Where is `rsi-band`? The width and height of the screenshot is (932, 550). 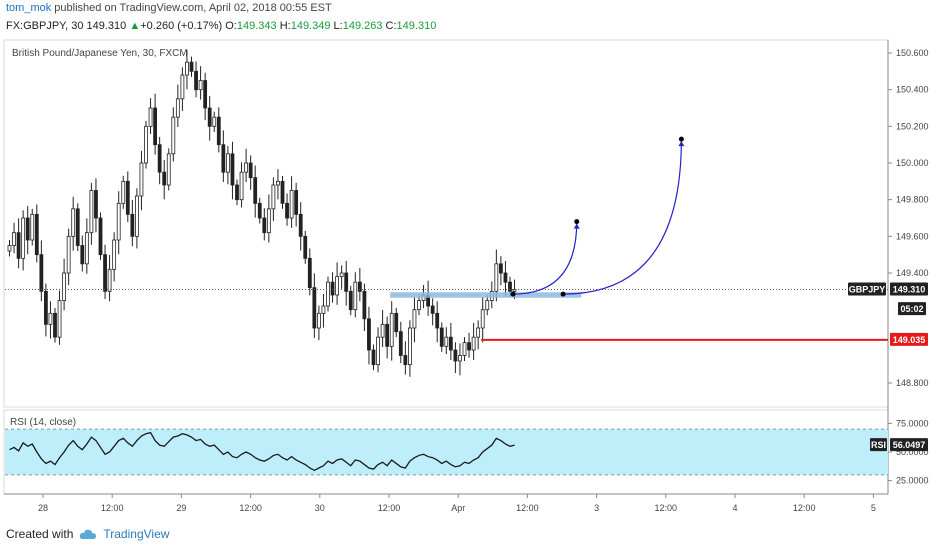
rsi-band is located at coordinates (446, 452).